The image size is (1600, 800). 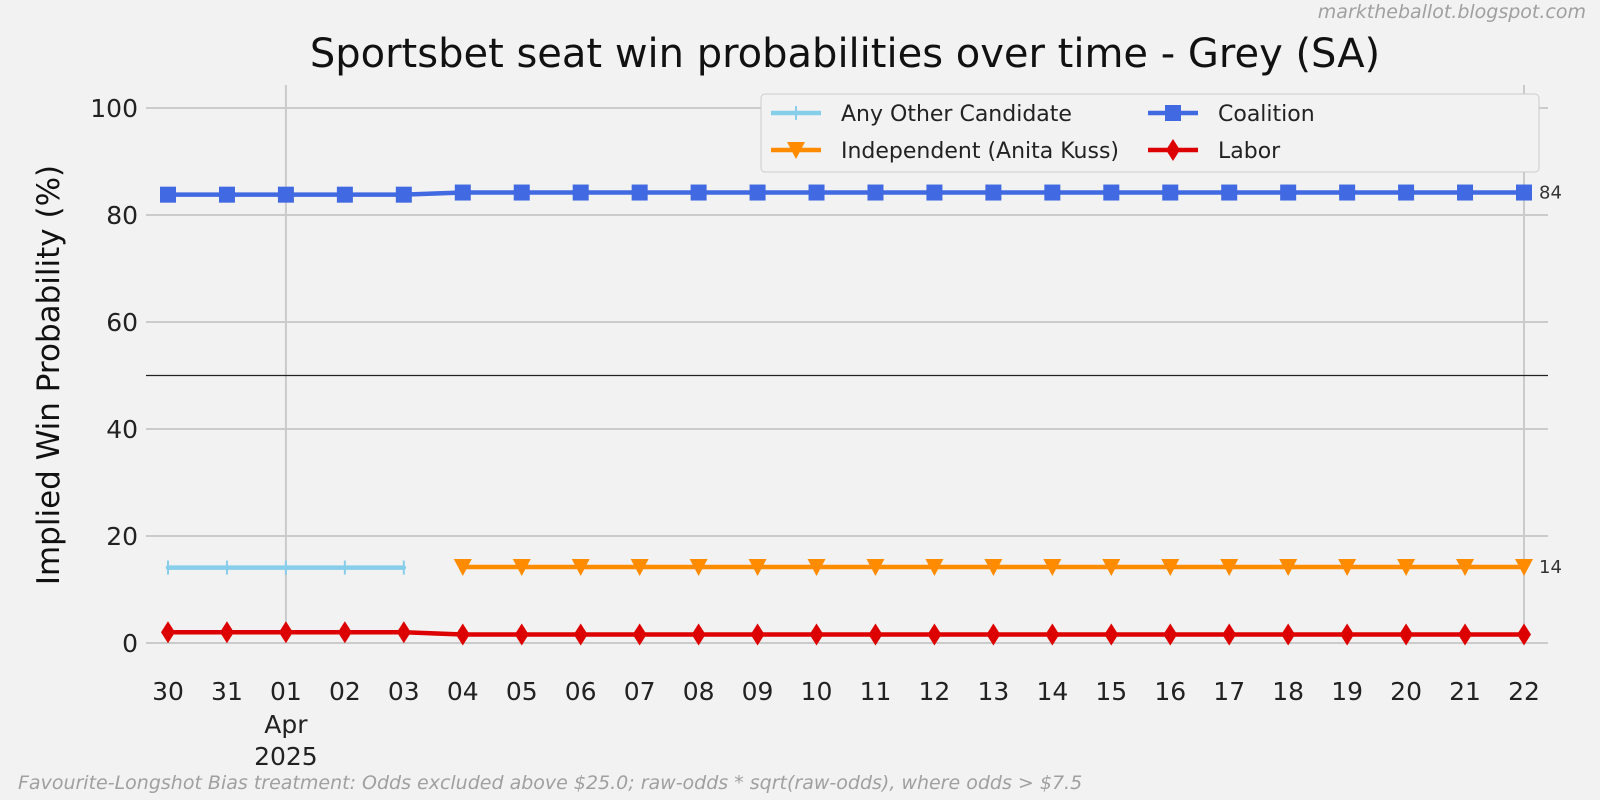 I want to click on legend-item: Labor, so click(x=1214, y=151).